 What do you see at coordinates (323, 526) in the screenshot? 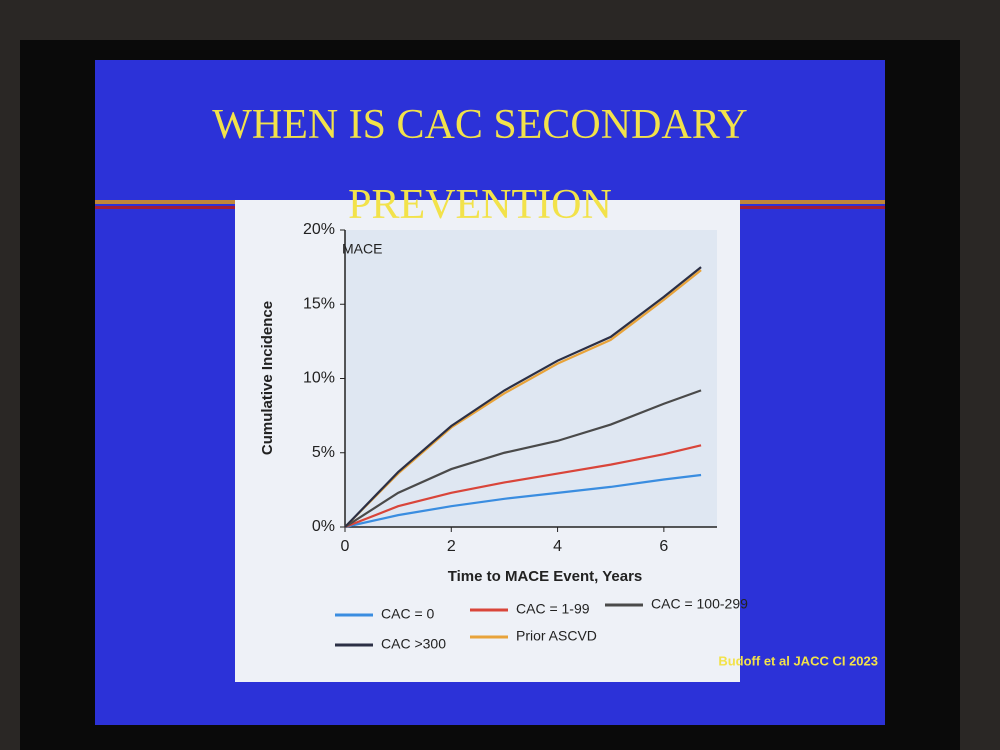
I see `y-tick-label: 0%` at bounding box center [323, 526].